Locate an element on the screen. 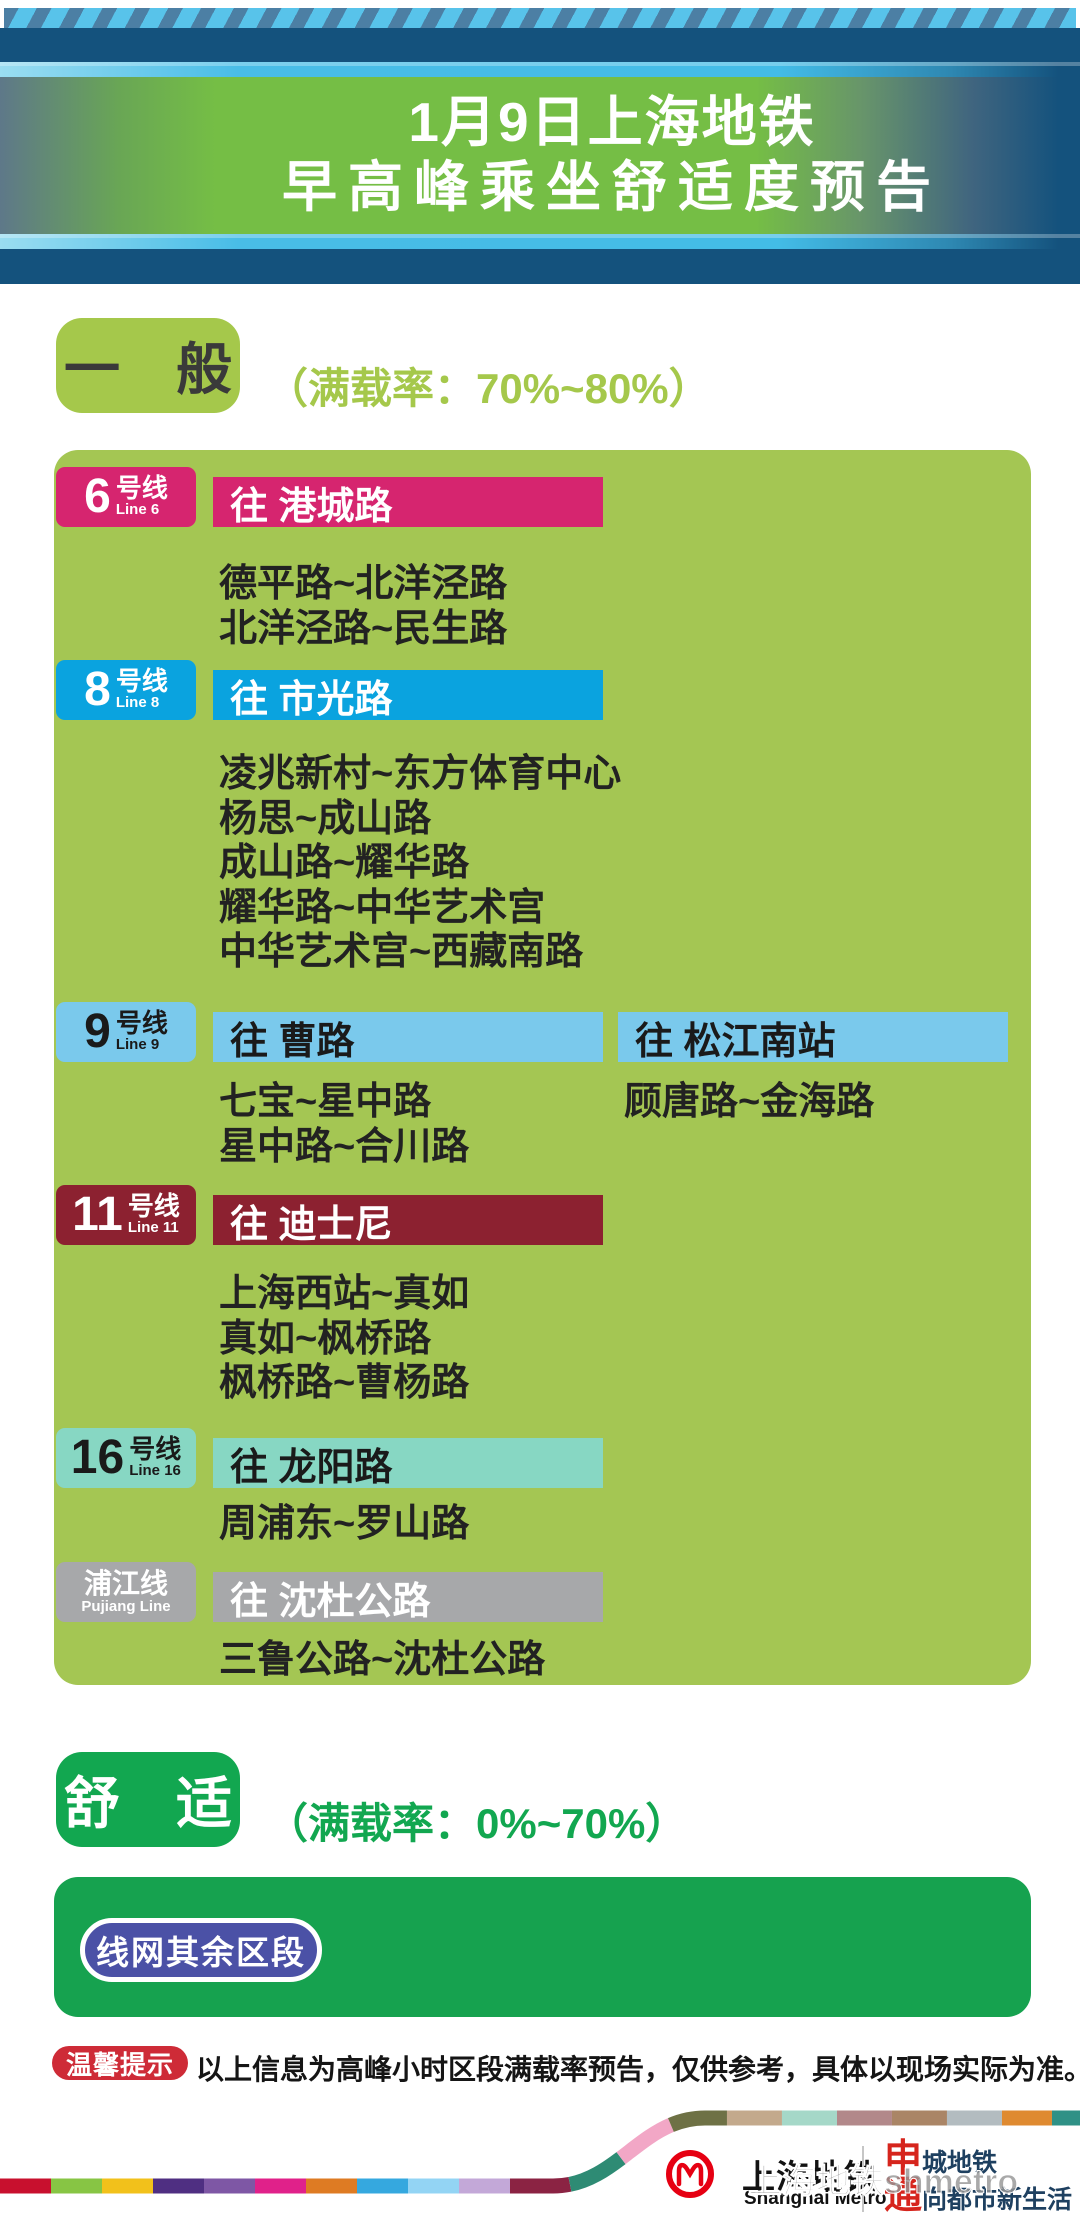 The width and height of the screenshot is (1080, 2221). line-subtitle: Line 6 is located at coordinates (137, 510).